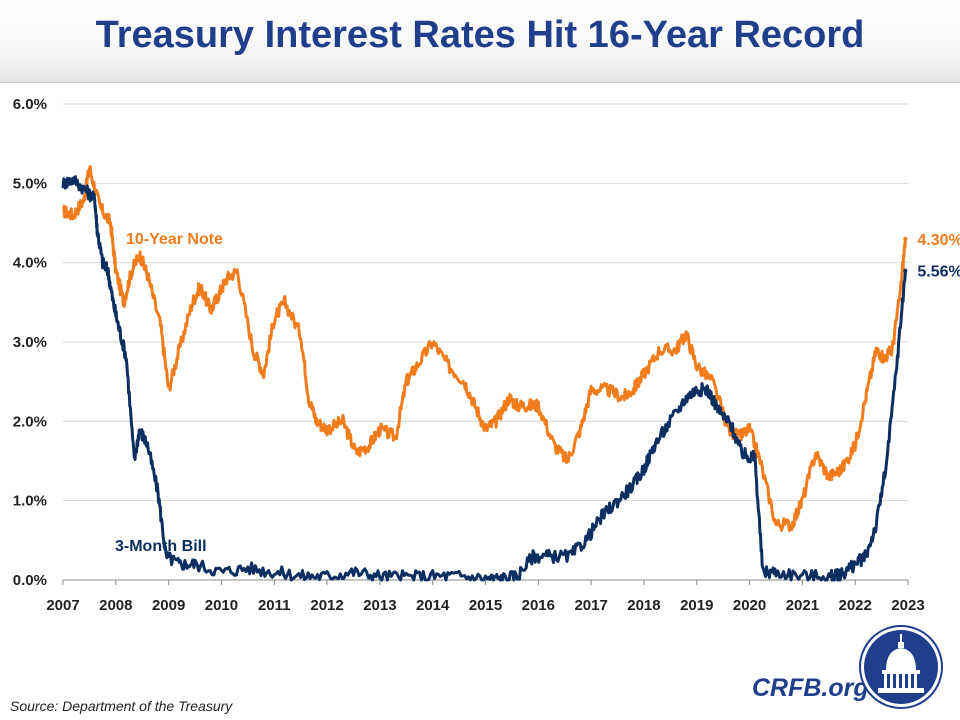  I want to click on y-tick-label: 0.0%, so click(30, 580).